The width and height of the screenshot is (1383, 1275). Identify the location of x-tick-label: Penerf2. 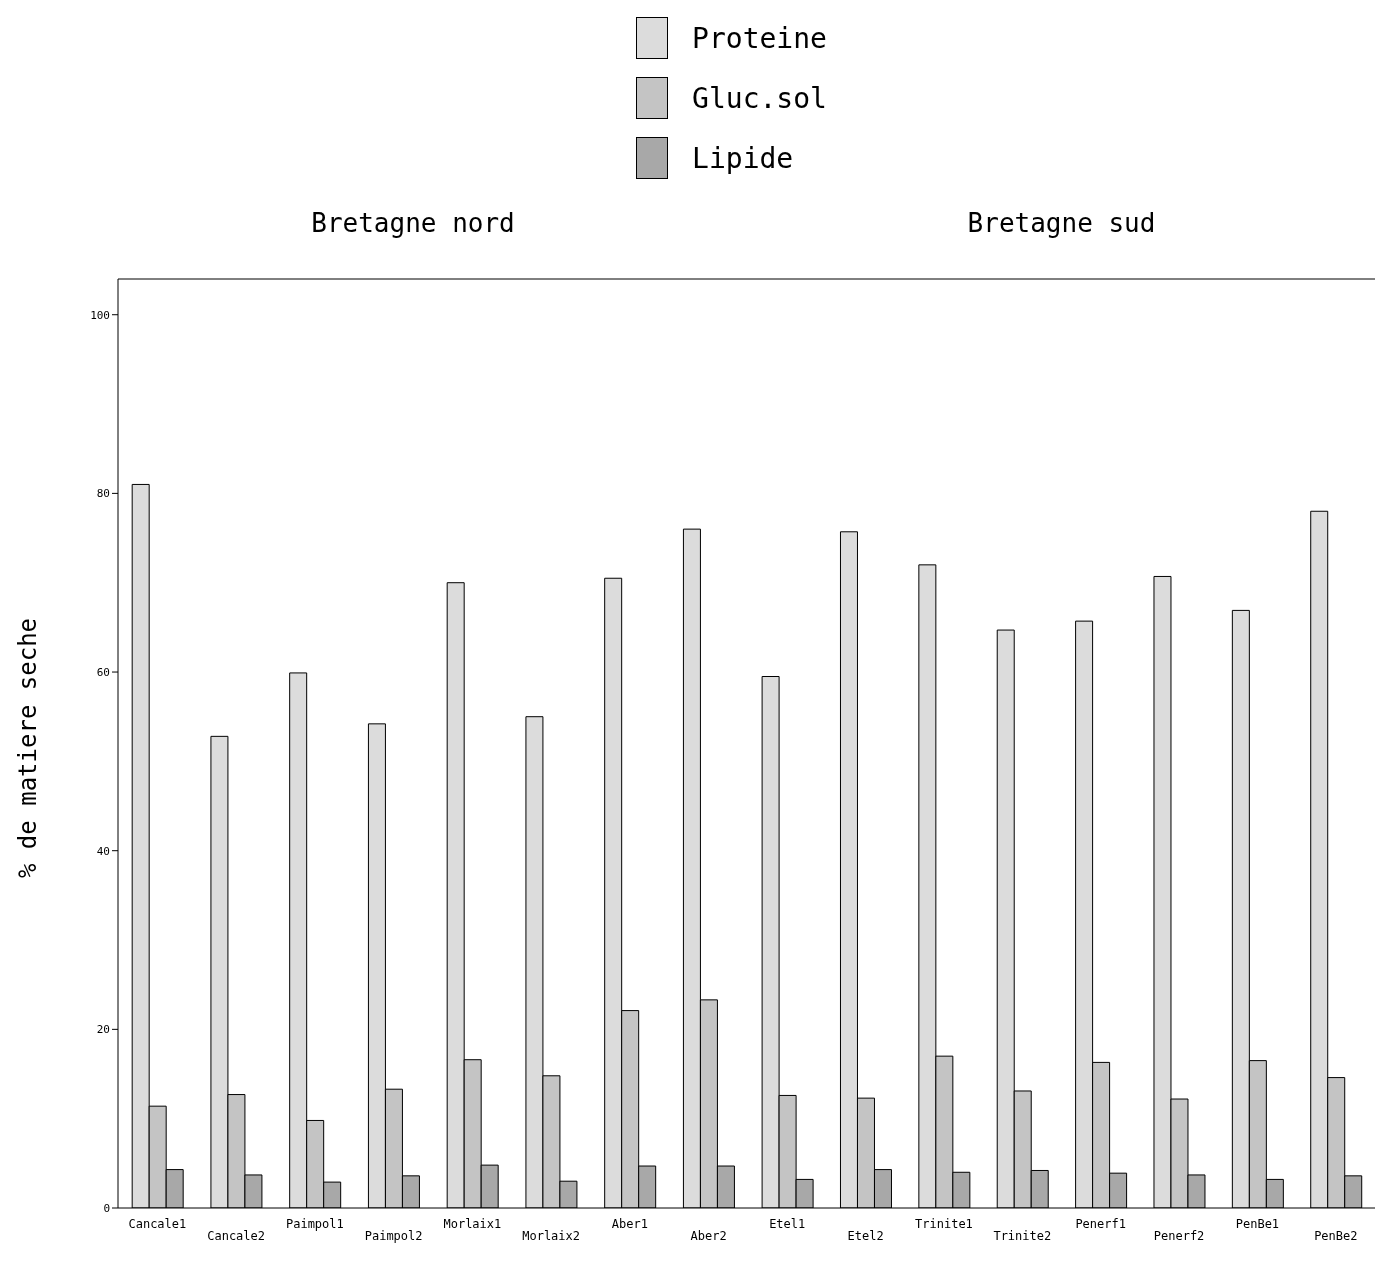
(1179, 1236).